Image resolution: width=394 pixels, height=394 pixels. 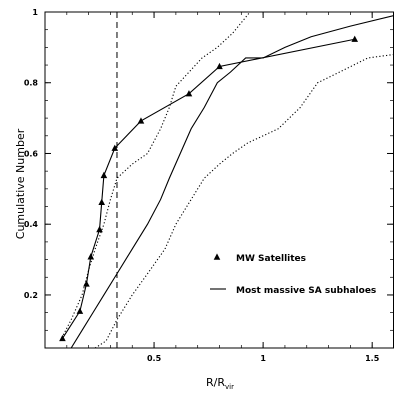 I want to click on y-tick-label-2: 0.6, so click(x=31, y=153).